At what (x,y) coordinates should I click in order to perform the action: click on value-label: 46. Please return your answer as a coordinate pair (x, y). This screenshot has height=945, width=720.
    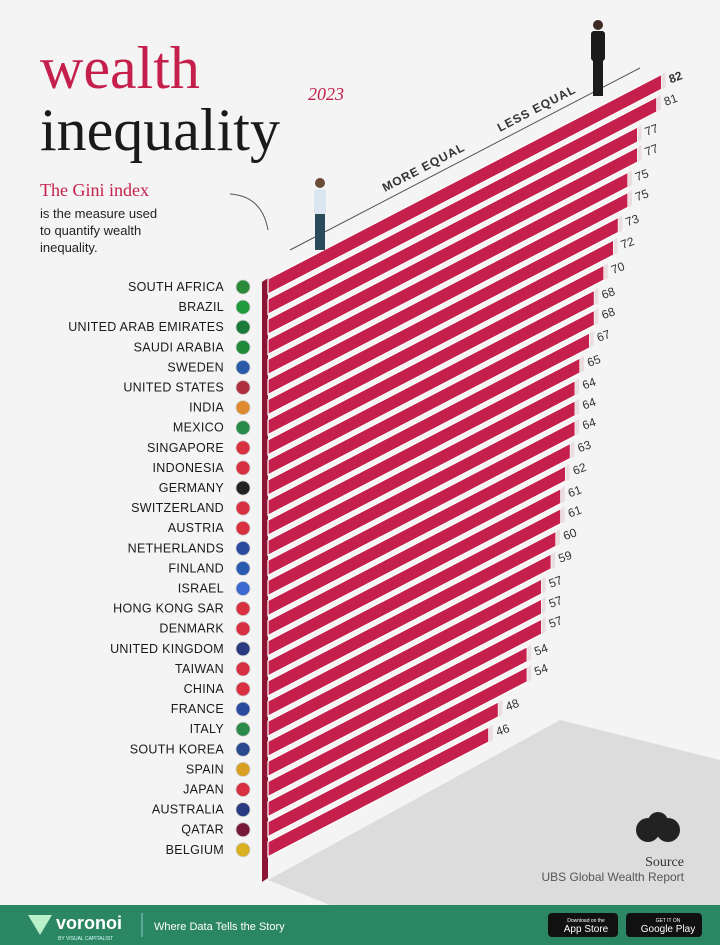
    Looking at the image, I should click on (503, 730).